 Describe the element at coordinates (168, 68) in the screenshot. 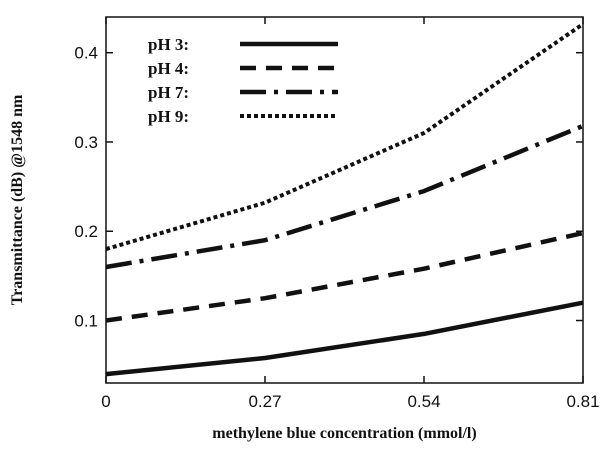

I see `legend-label: pH 4:` at that location.